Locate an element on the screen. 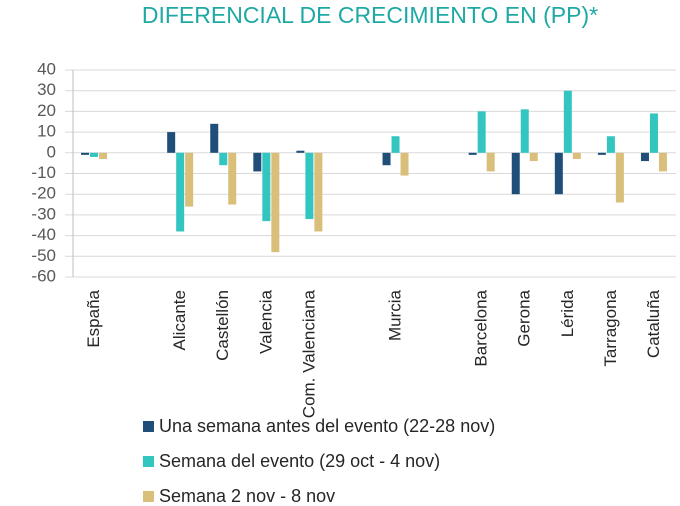  y-tick-label: -60 is located at coordinates (43, 275).